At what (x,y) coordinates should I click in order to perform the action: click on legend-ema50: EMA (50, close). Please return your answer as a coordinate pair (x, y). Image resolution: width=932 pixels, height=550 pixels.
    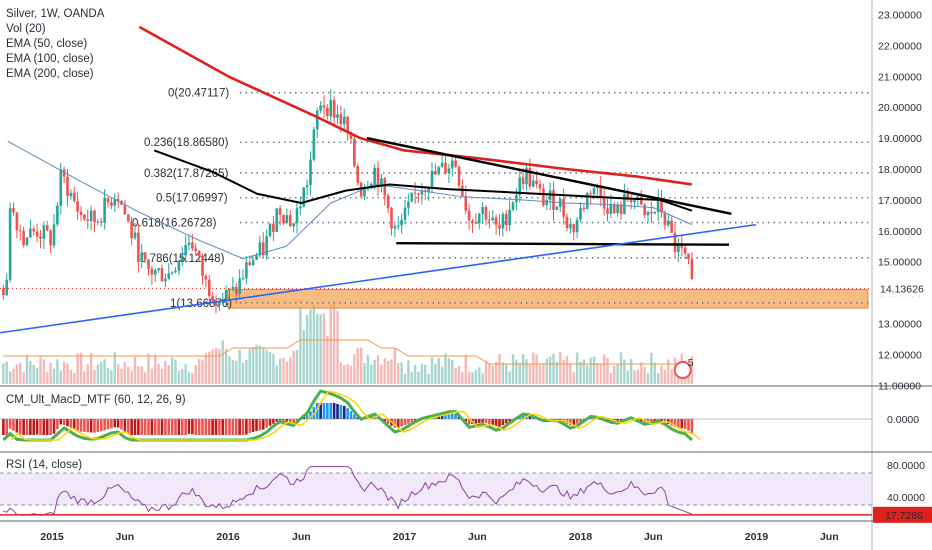
    Looking at the image, I should click on (47, 44).